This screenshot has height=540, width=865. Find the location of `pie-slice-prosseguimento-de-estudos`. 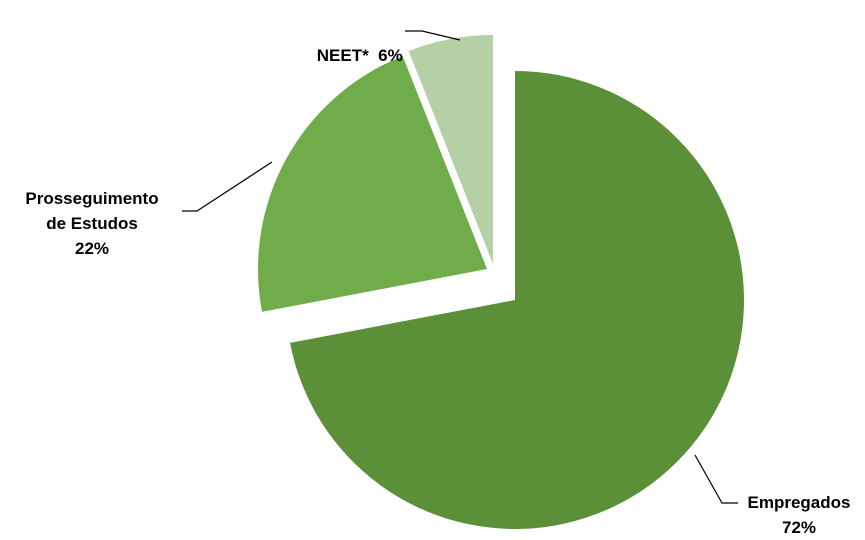

pie-slice-prosseguimento-de-estudos is located at coordinates (372, 184).